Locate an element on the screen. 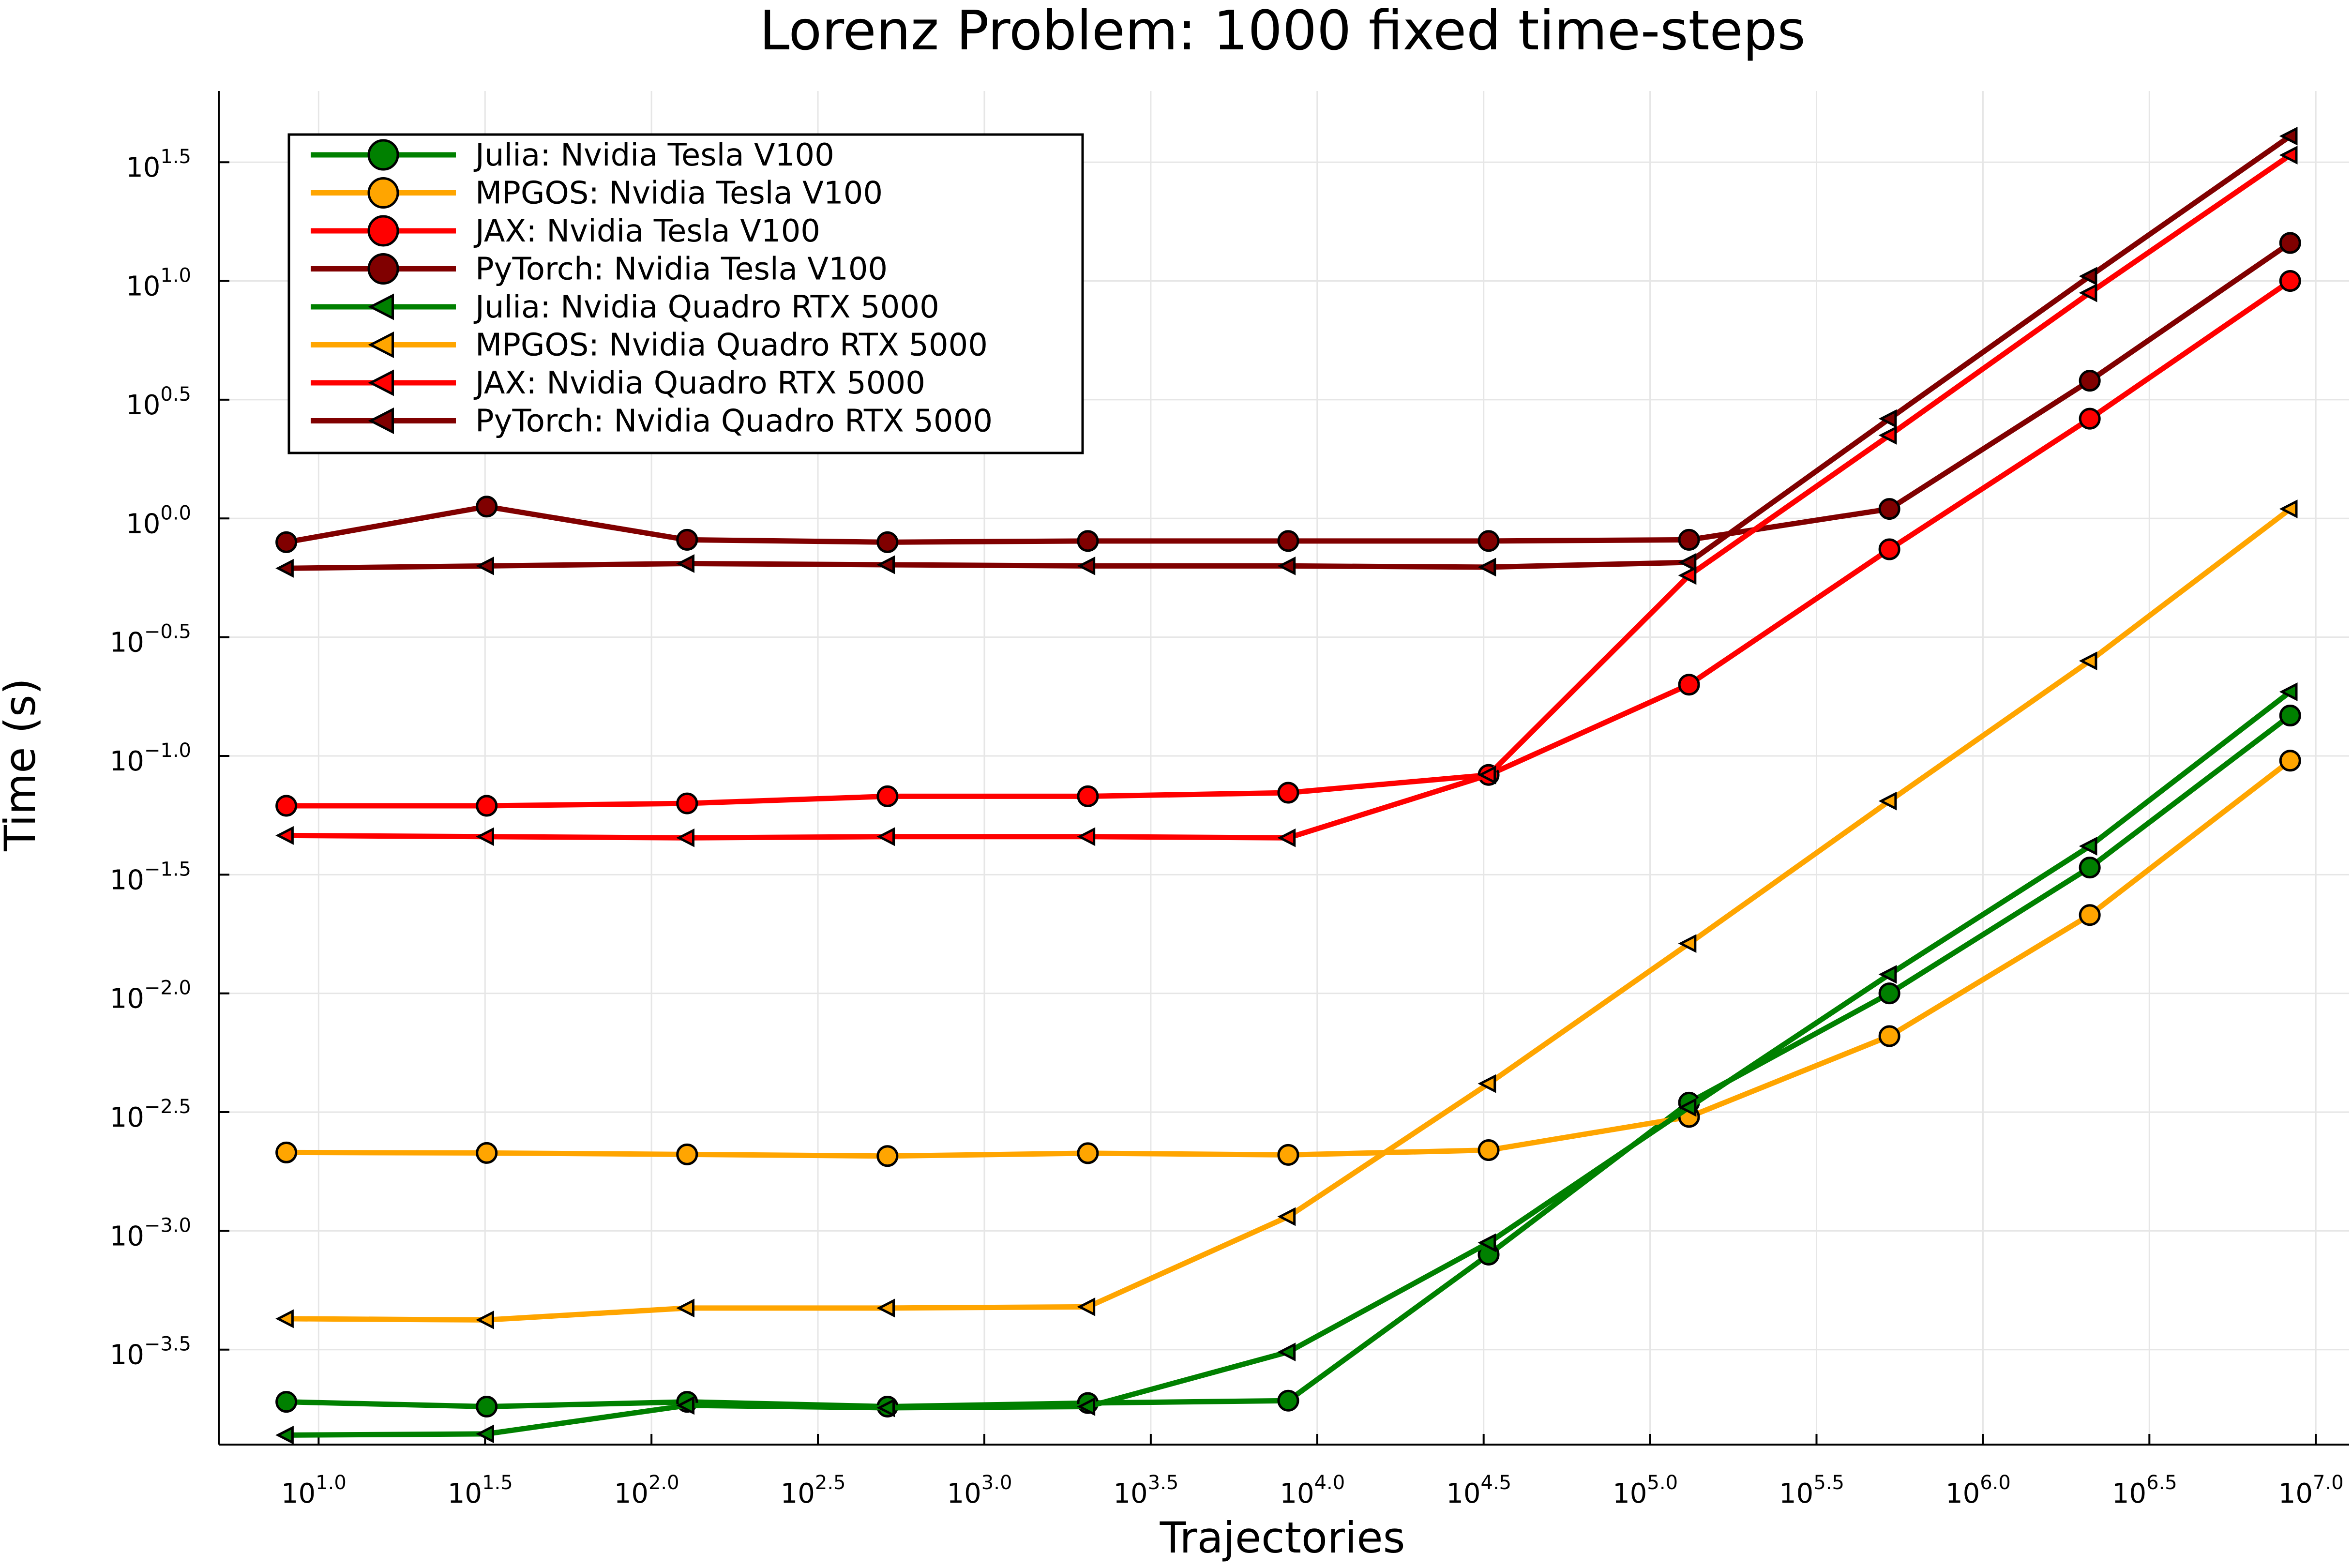 The image size is (2352, 1568). x-tick-exponent: 5.0 is located at coordinates (1662, 1483).